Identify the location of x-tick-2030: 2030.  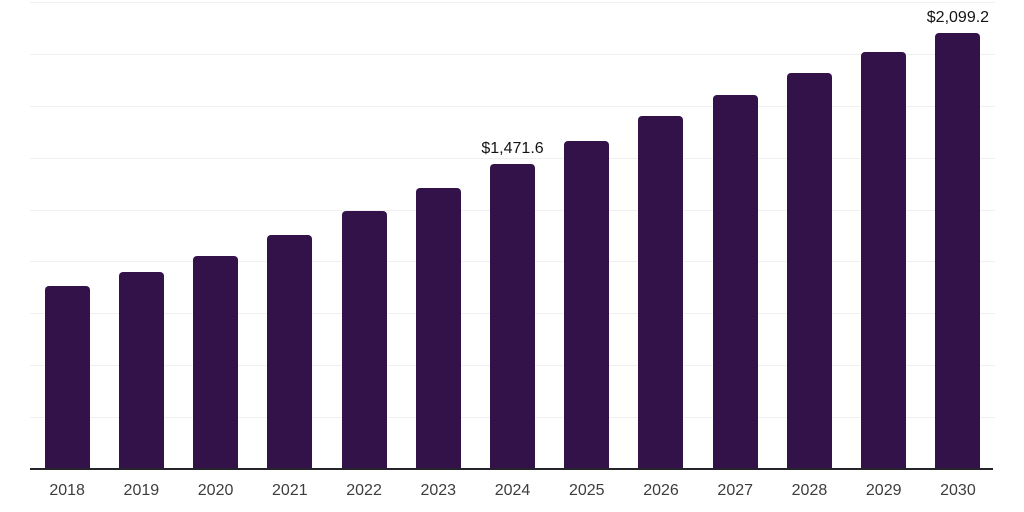
(958, 490).